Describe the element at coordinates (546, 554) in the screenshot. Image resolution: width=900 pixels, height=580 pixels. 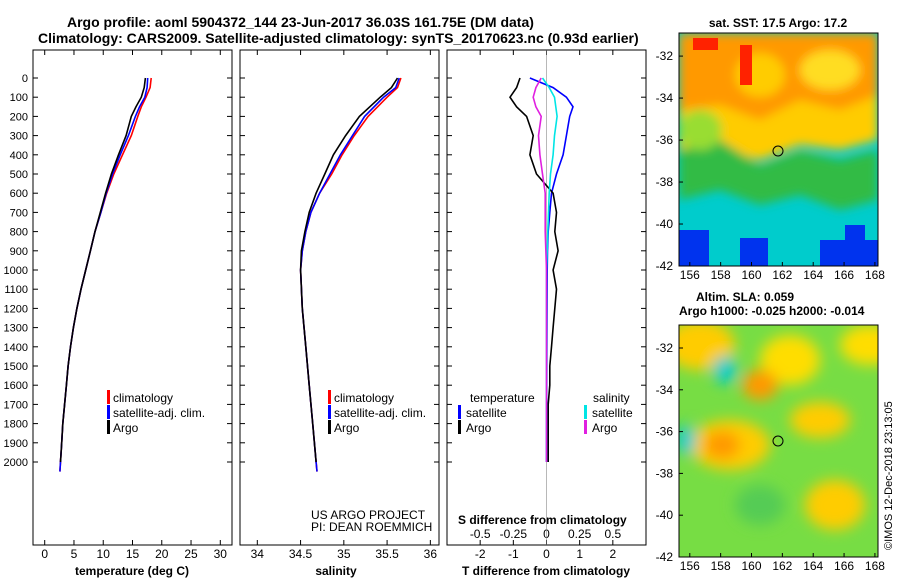
I see `x-tick-label: 0` at that location.